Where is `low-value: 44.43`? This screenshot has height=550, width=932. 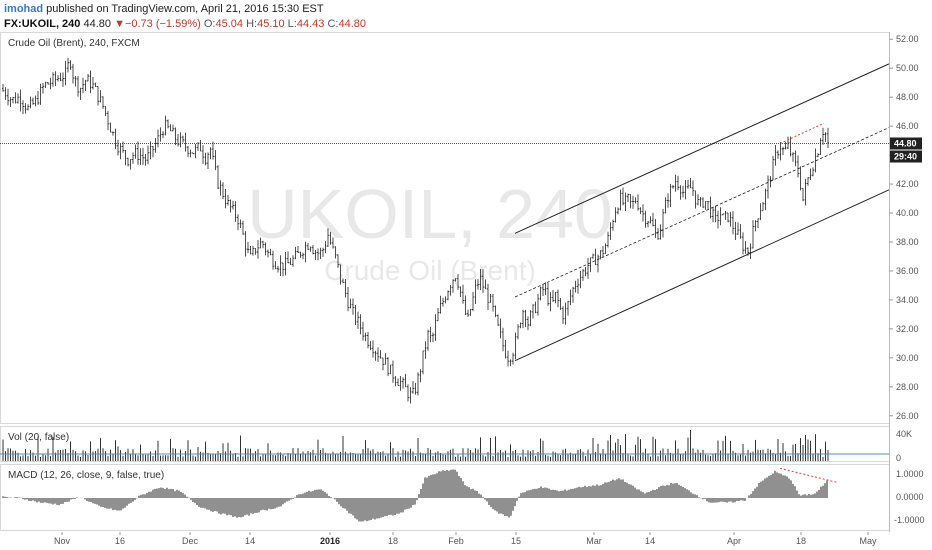 low-value: 44.43 is located at coordinates (310, 24).